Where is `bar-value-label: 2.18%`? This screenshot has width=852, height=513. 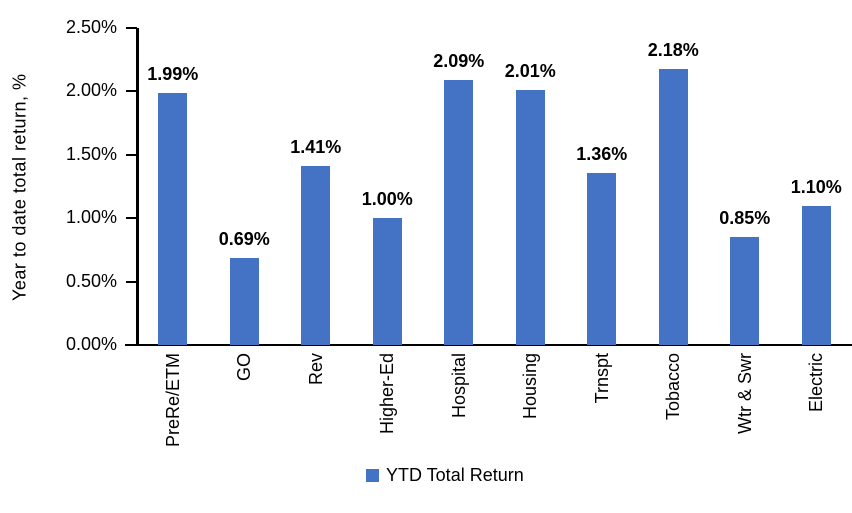 bar-value-label: 2.18% is located at coordinates (673, 49).